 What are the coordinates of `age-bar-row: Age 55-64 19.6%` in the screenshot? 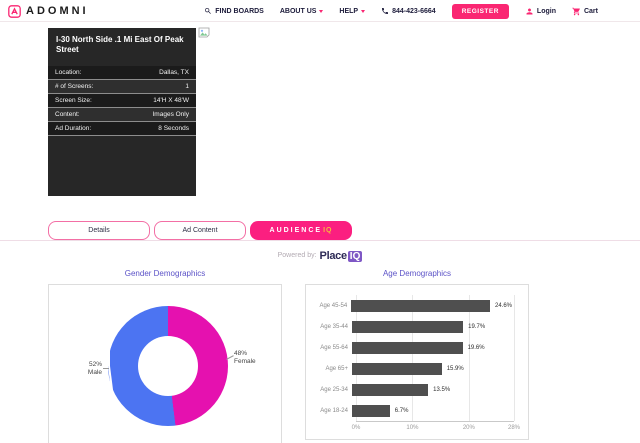 It's located at (414, 347).